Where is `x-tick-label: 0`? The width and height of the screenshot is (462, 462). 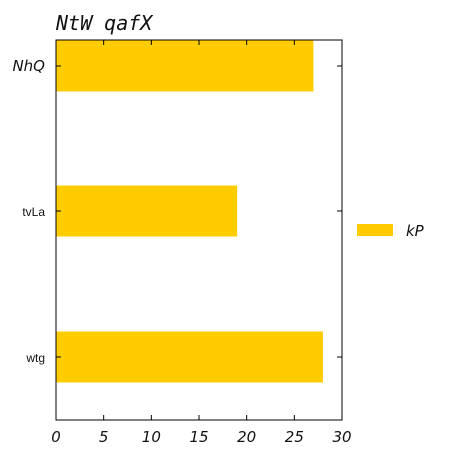 x-tick-label: 0 is located at coordinates (56, 437).